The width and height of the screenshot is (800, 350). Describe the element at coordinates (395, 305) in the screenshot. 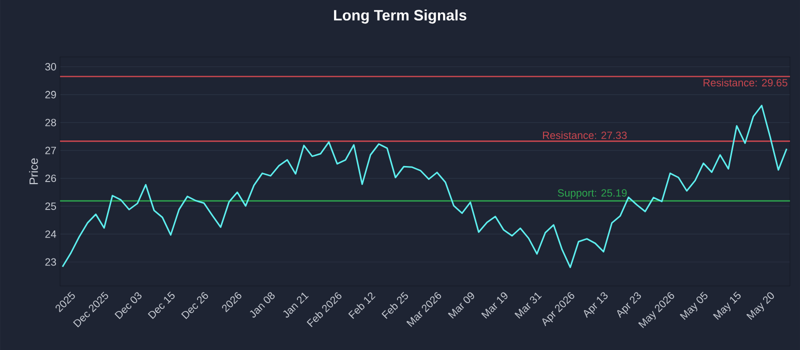

I see `x-tick-label: Feb 25` at that location.